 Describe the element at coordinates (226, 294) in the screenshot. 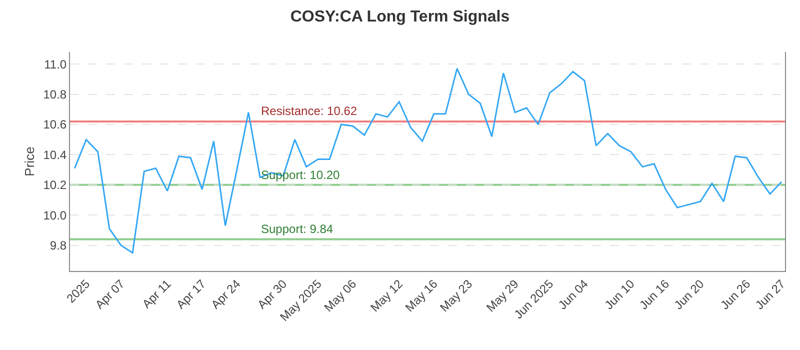

I see `x-tick-label: Apr 24` at that location.